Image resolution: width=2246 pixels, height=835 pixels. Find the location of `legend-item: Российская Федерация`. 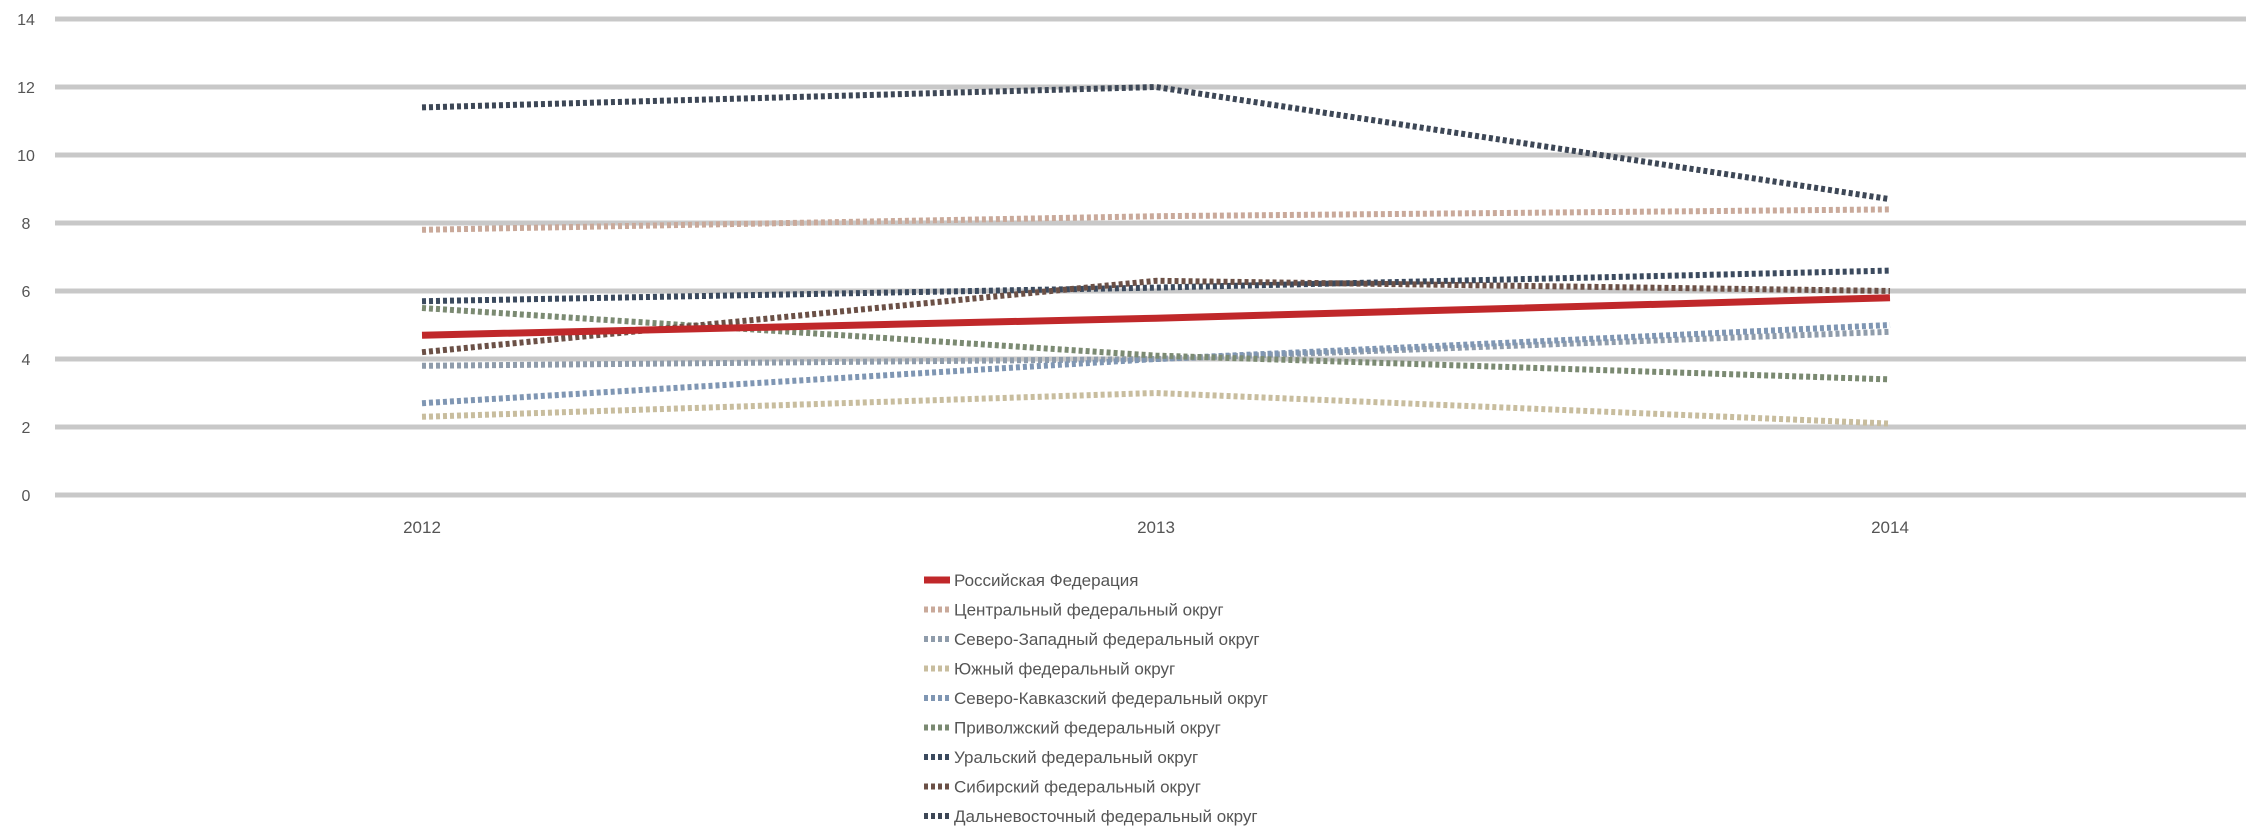

legend-item: Российская Федерация is located at coordinates (1031, 580).